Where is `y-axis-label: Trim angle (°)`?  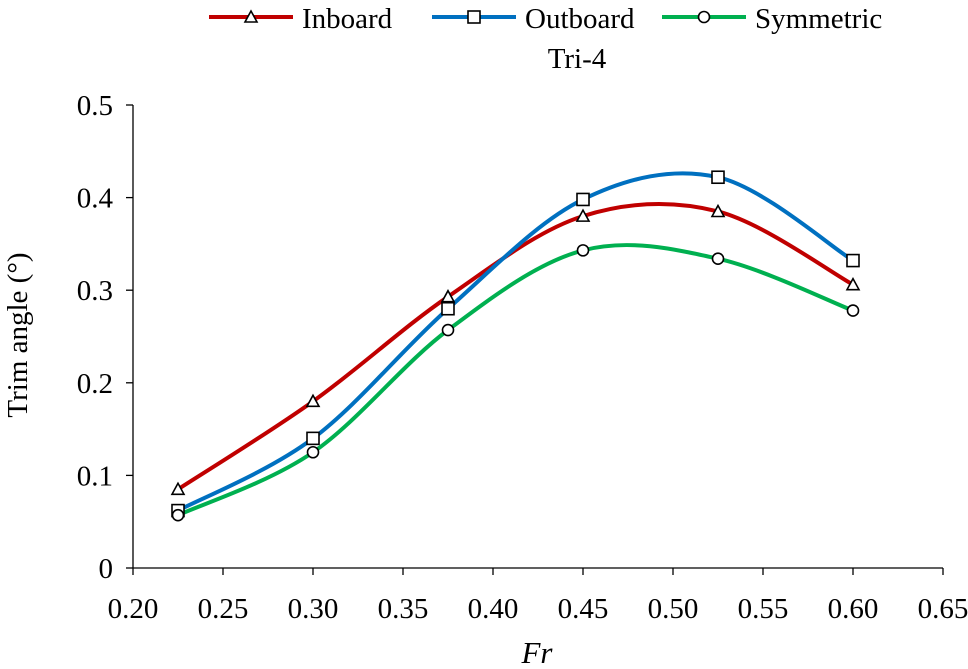 y-axis-label: Trim angle (°) is located at coordinates (18, 334).